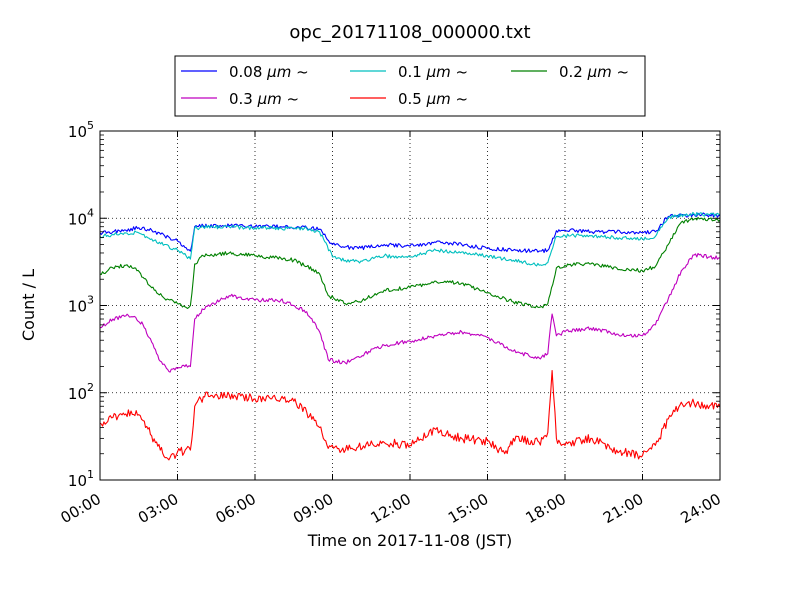 Image resolution: width=800 pixels, height=600 pixels. What do you see at coordinates (594, 72) in the screenshot?
I see `legend-label: 0.2 μm ~` at bounding box center [594, 72].